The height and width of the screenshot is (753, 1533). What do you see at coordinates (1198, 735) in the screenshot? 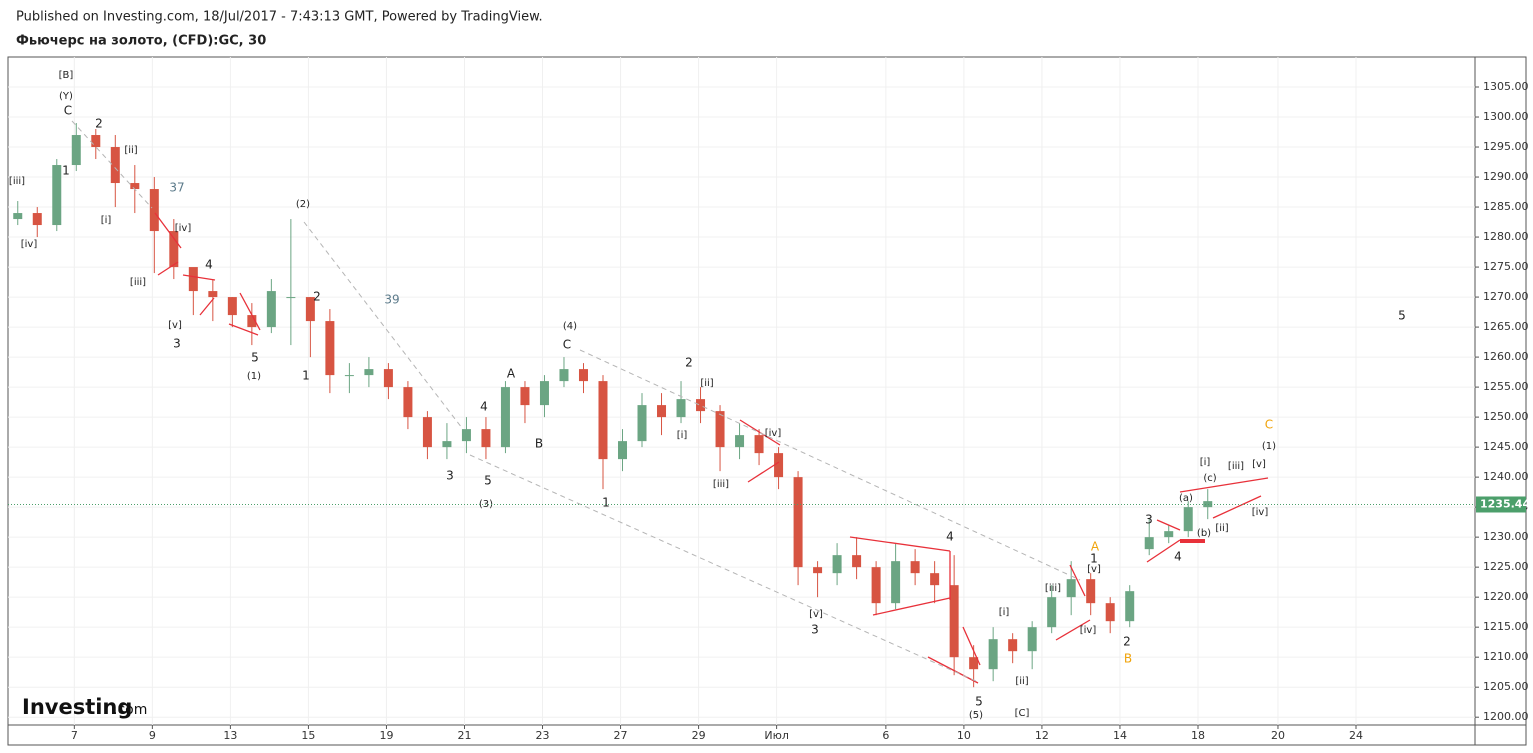
I see `x-tick-label: 18` at bounding box center [1198, 735].